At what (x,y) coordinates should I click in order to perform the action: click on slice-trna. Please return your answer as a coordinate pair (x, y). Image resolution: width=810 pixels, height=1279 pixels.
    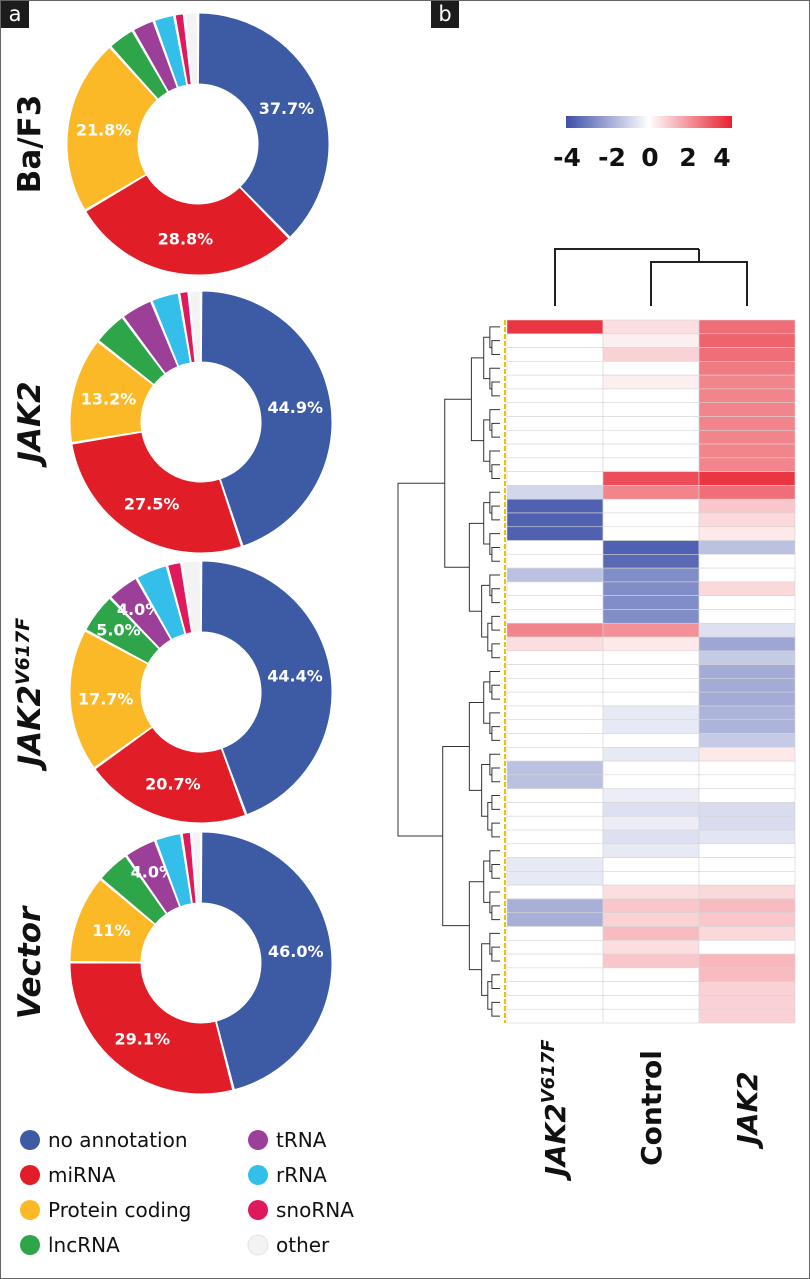
    Looking at the image, I should click on (150, 337).